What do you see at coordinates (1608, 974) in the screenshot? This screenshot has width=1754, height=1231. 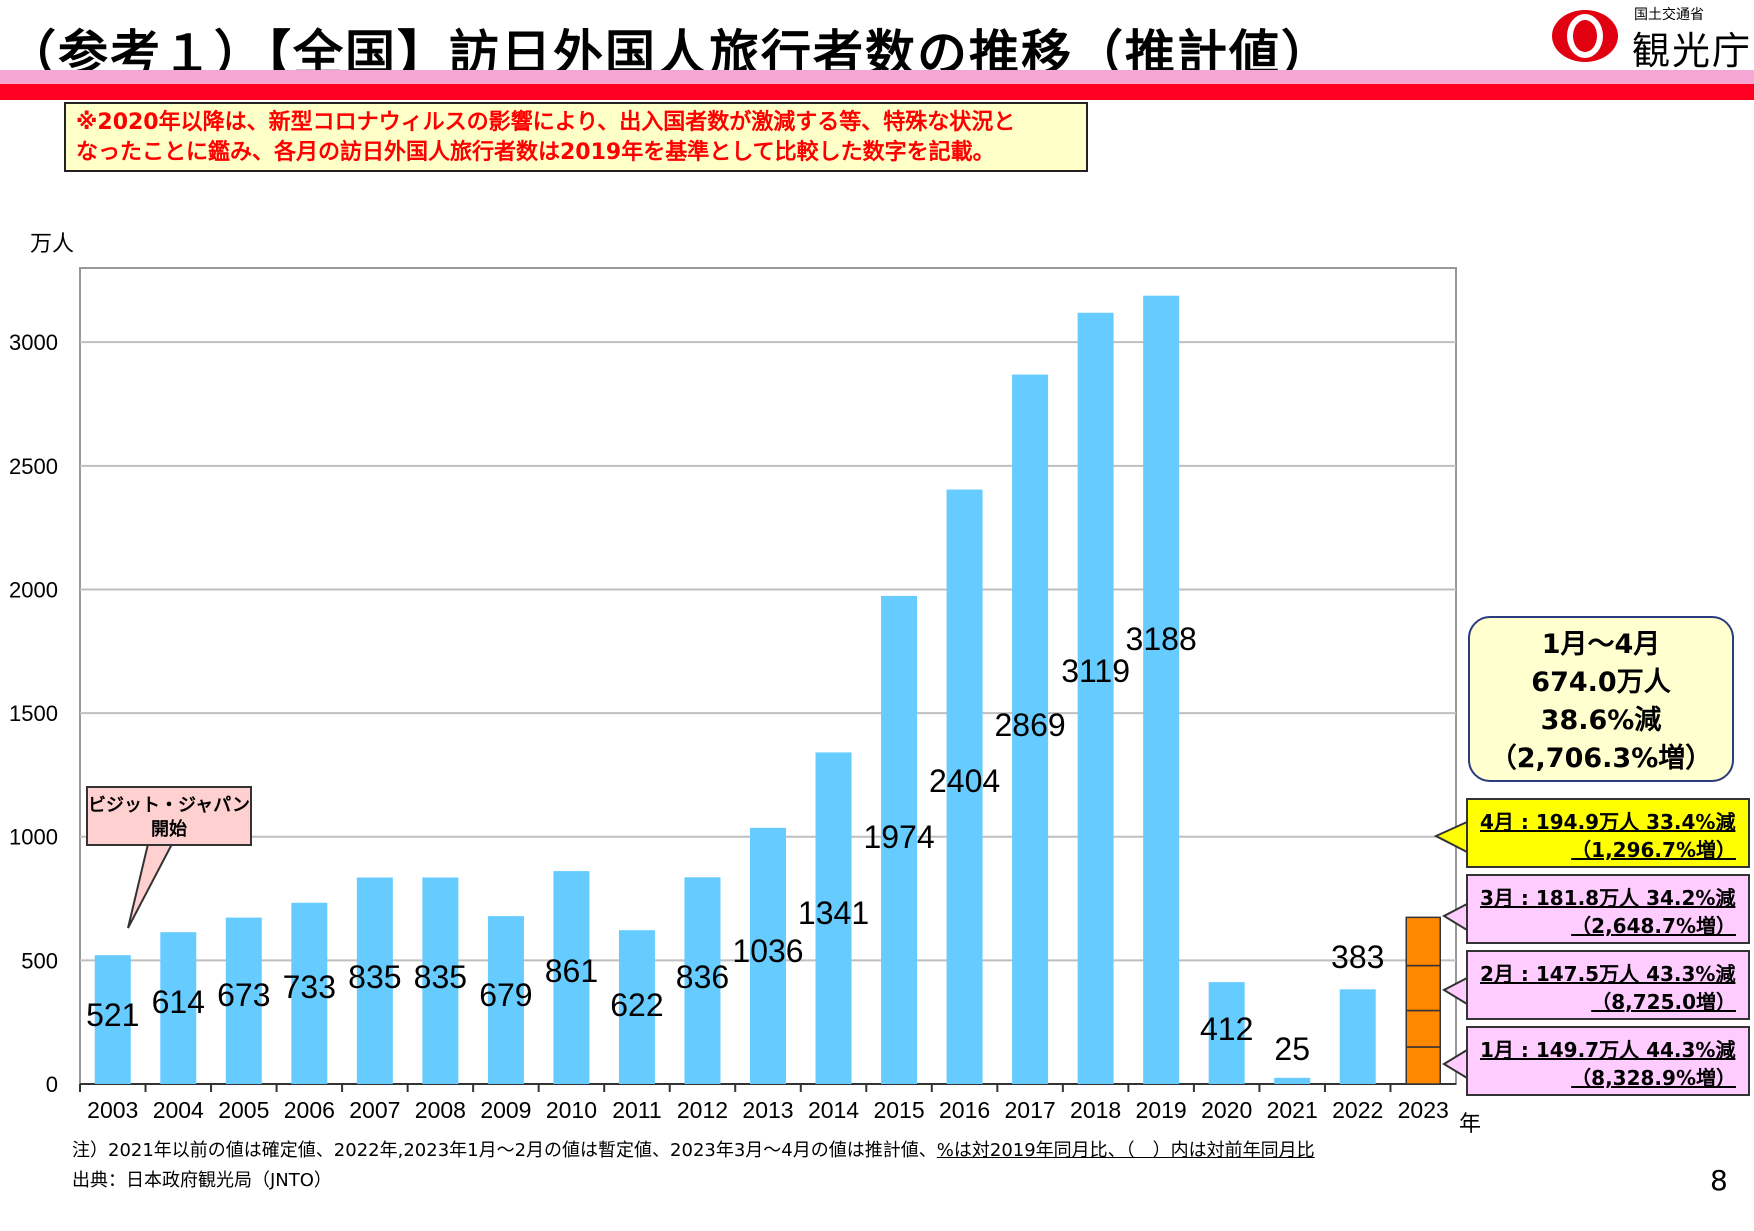 I see `callout-february-line-1: 2月 : 147.5万人 43.3%減` at bounding box center [1608, 974].